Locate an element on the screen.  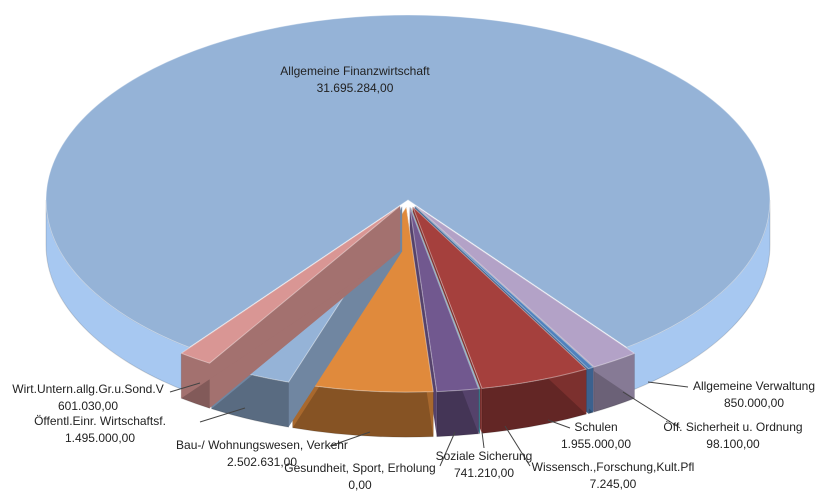
data-label-value: 31.695.284,00 is located at coordinates (355, 88).